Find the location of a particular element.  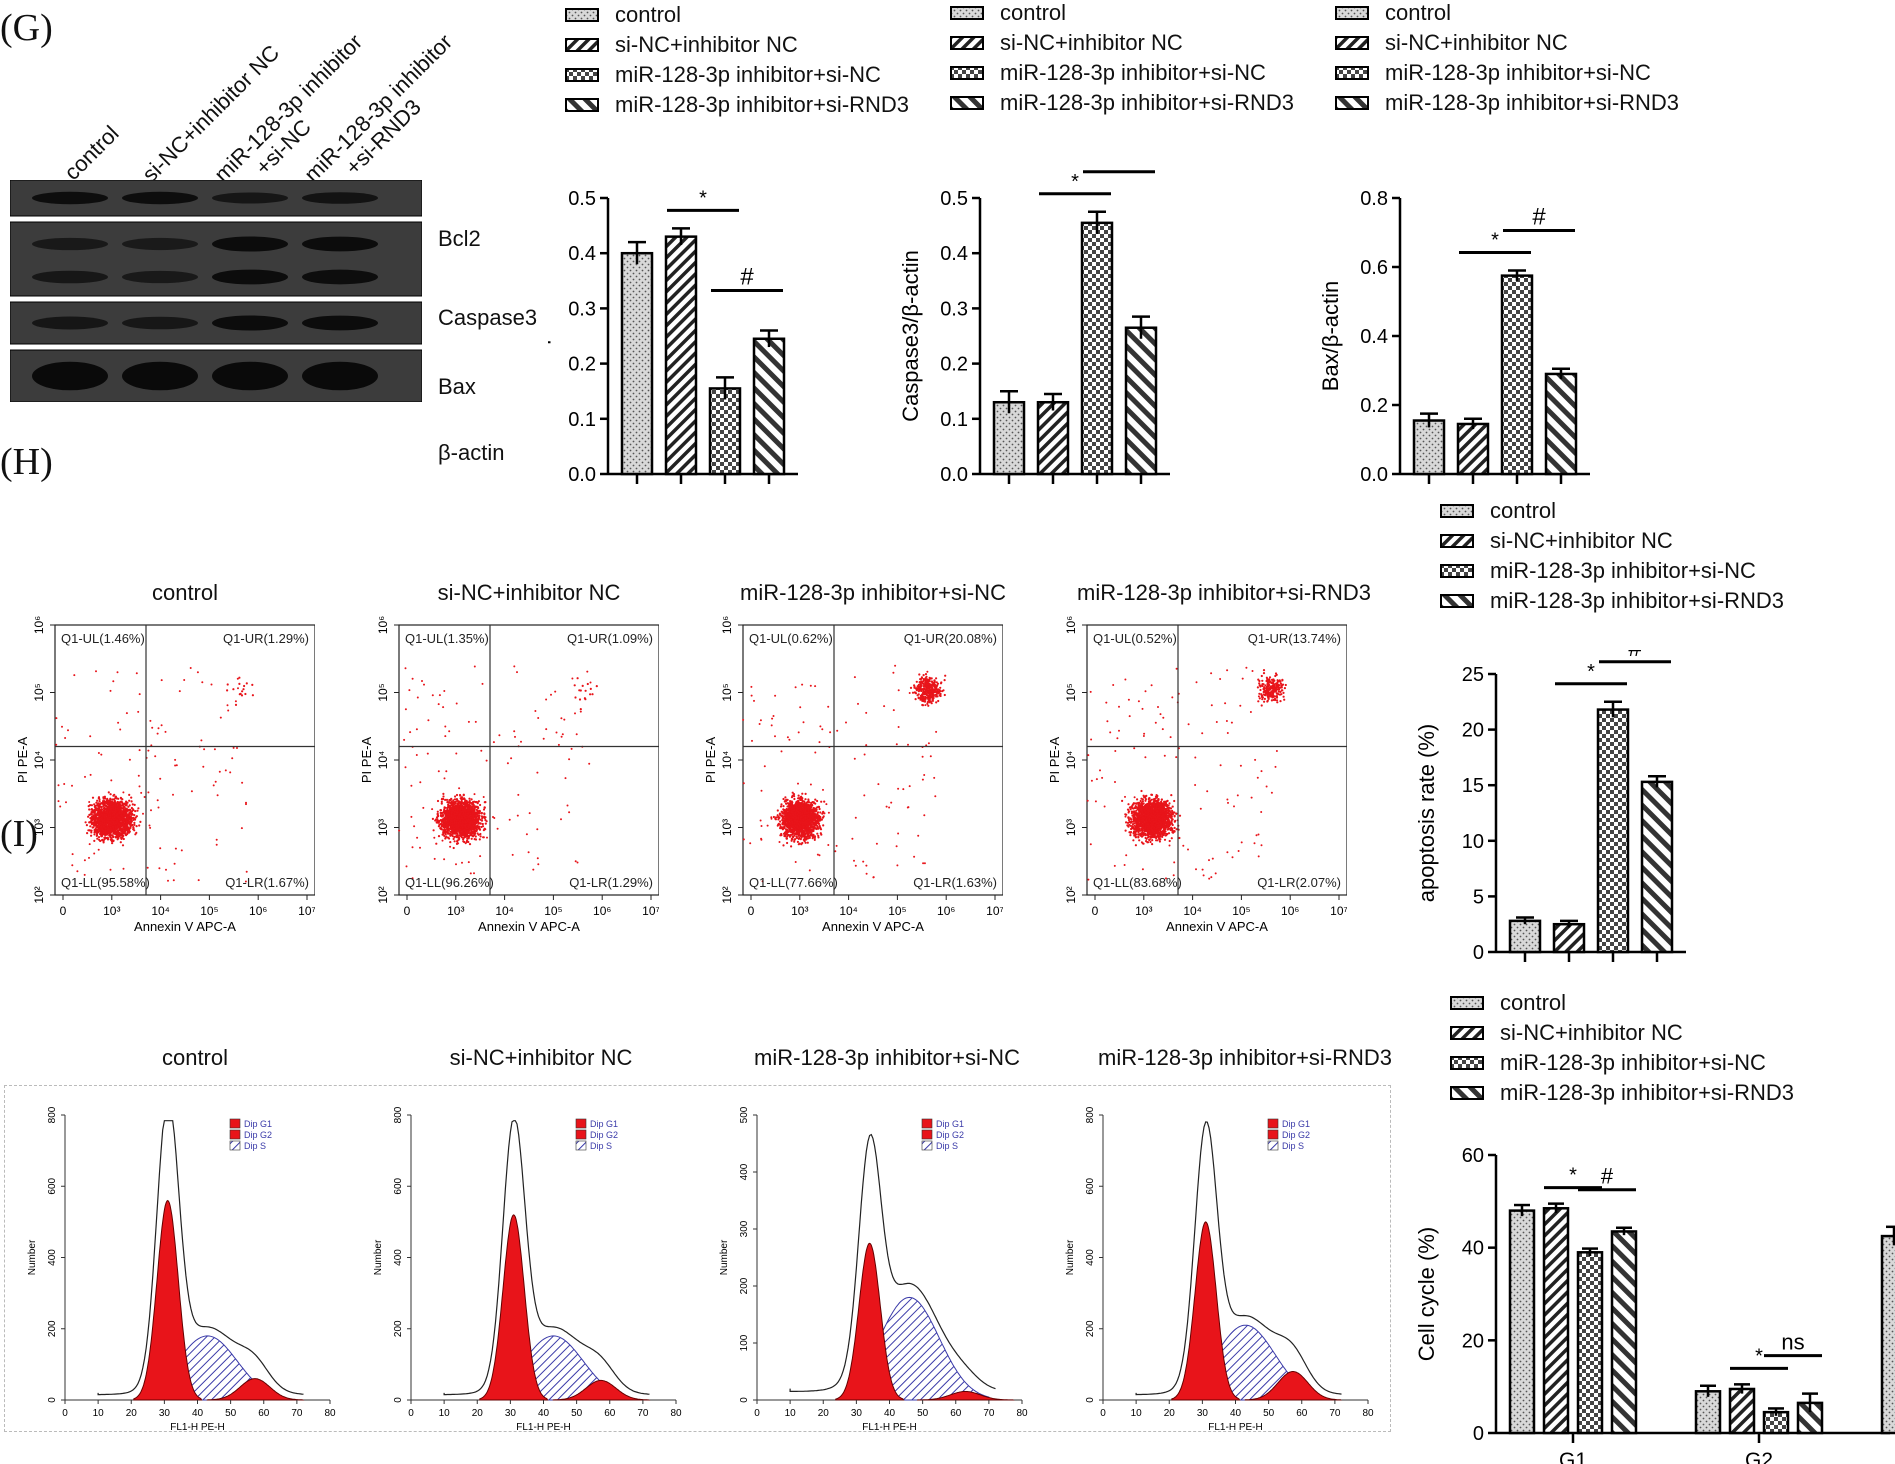

wb-label-caspase3: Caspase3 is located at coordinates (488, 317).